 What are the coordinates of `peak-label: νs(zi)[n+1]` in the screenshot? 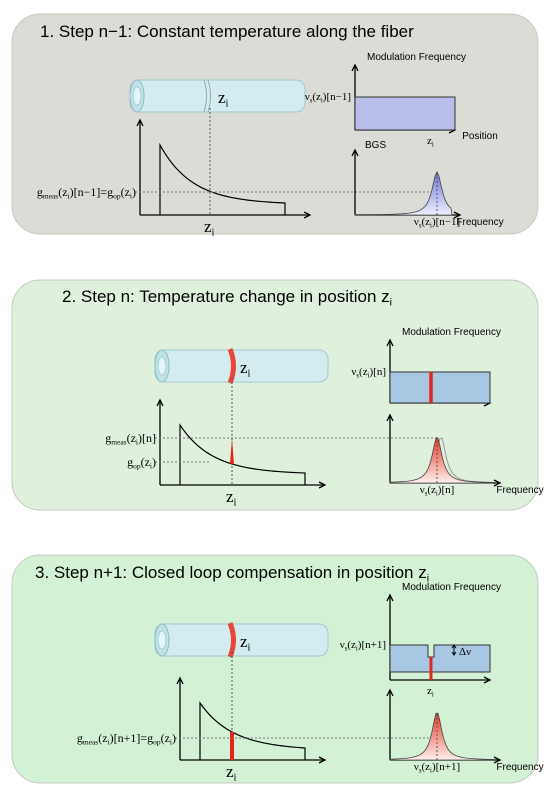 It's located at (437, 767).